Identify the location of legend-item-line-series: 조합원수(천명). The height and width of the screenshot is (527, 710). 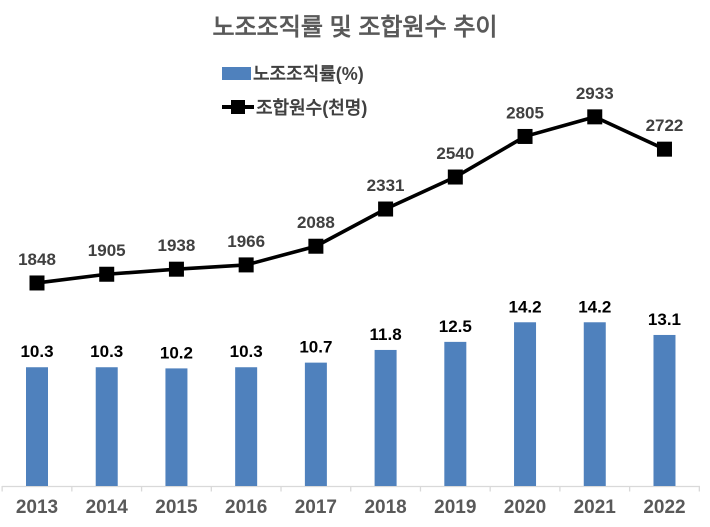
(294, 107).